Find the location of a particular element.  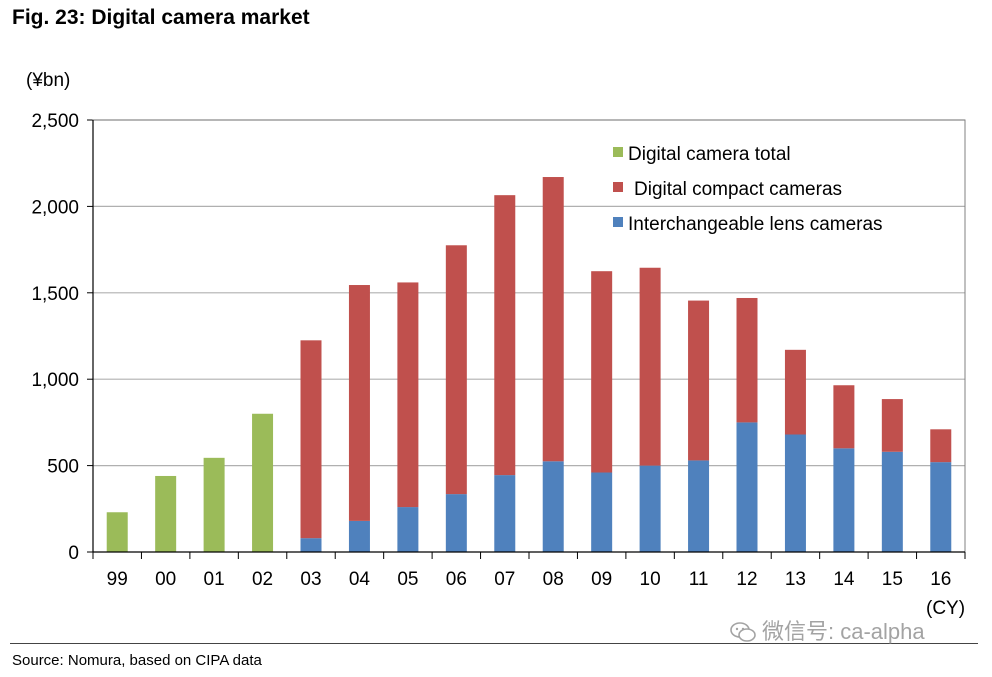

y-tick-label: 2,000 is located at coordinates (55, 207).